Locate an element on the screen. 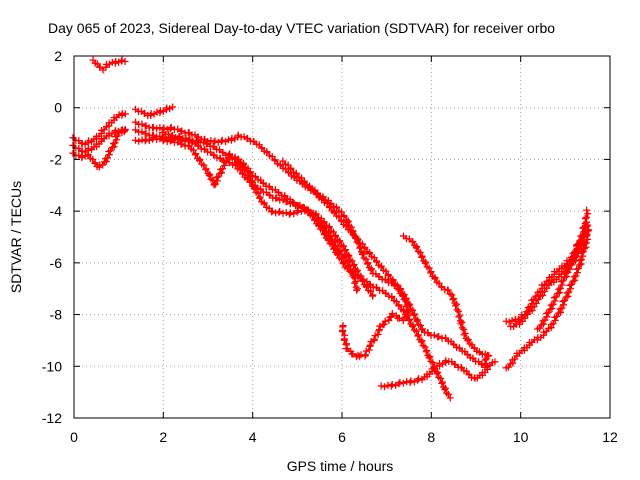  y-axis-label: SDTVAR / TECUs is located at coordinates (16, 237).